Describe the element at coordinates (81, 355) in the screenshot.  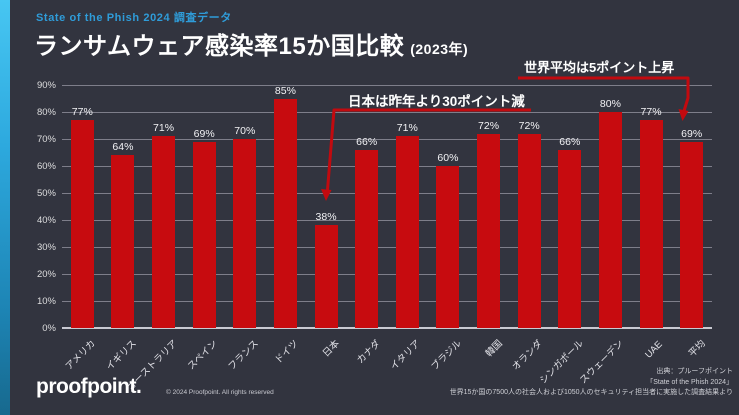
I see `x-category-label: アメリカ` at that location.